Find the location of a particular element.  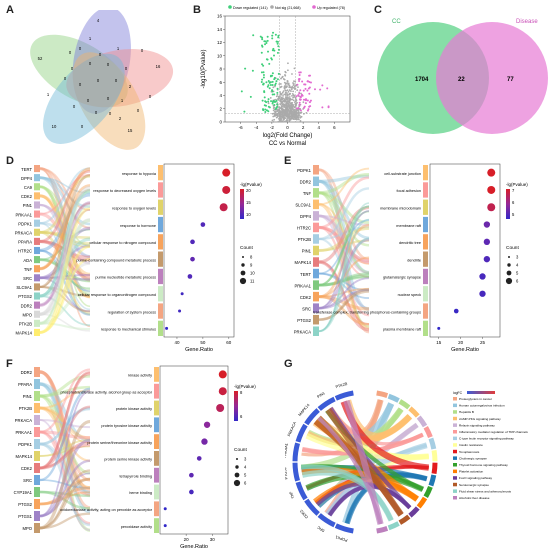

legend-pathway-label: Human cytomegalovirus infection is located at coordinates (482, 406).